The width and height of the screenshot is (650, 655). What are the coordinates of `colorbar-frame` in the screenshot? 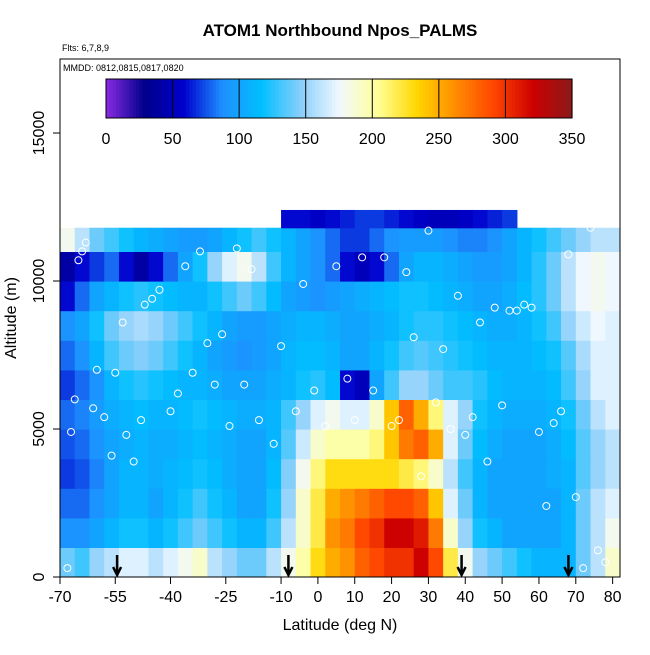 It's located at (339, 98).